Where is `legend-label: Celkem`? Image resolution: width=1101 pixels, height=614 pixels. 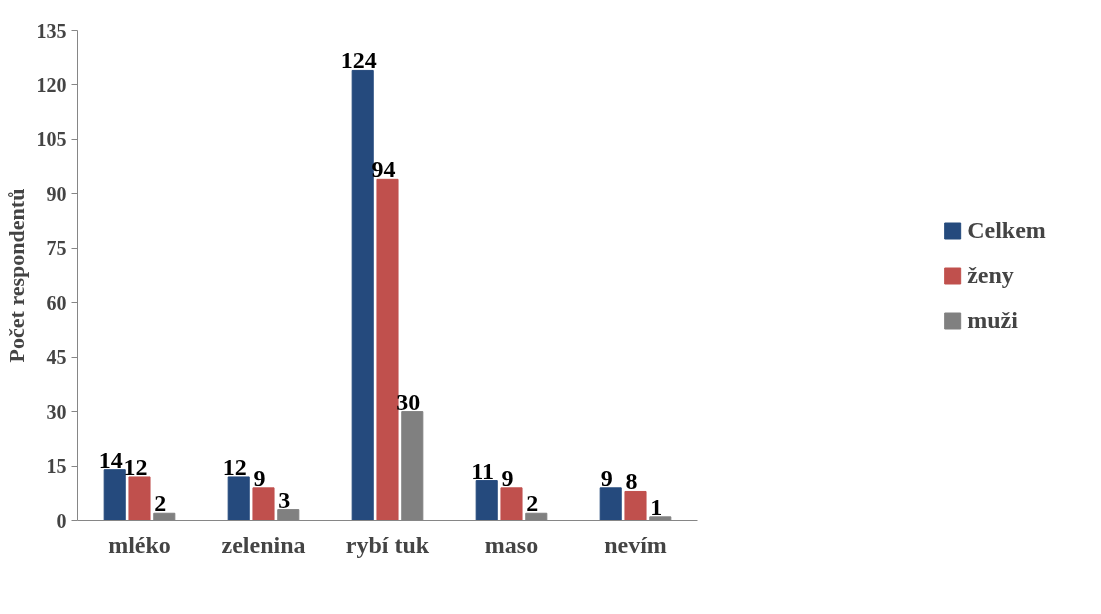 legend-label: Celkem is located at coordinates (1006, 230).